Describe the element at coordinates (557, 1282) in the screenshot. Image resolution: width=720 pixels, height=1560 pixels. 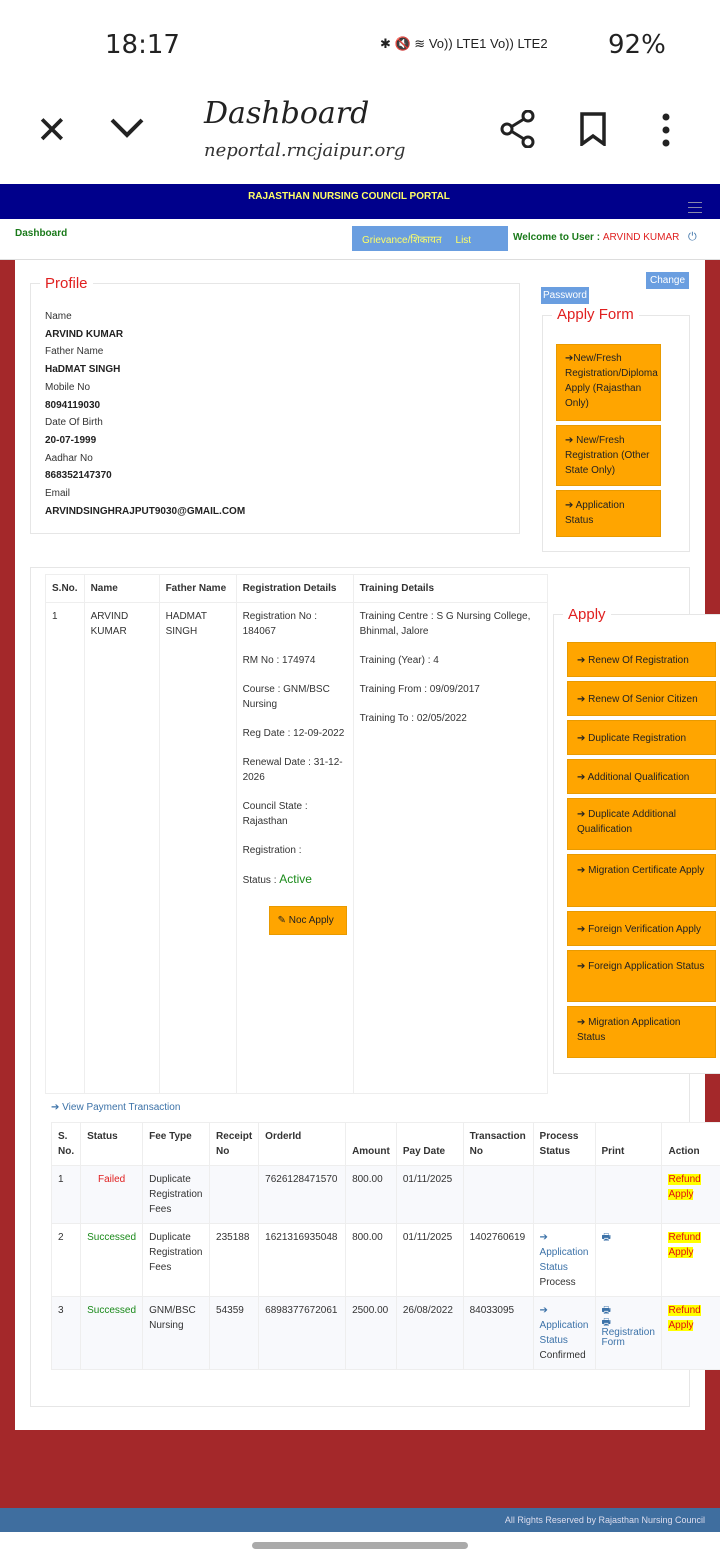
I see `process-status: Process` at that location.